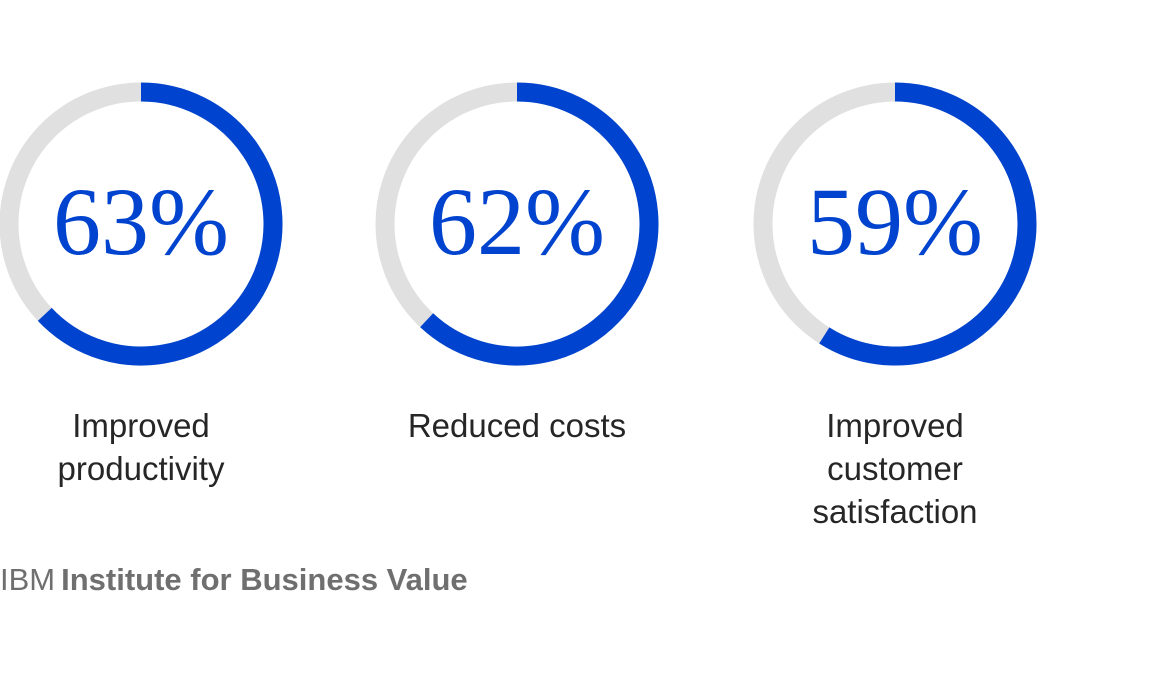 Image resolution: width=1172 pixels, height=676 pixels. Describe the element at coordinates (141, 447) in the screenshot. I see `category-label: Improved productivity` at that location.